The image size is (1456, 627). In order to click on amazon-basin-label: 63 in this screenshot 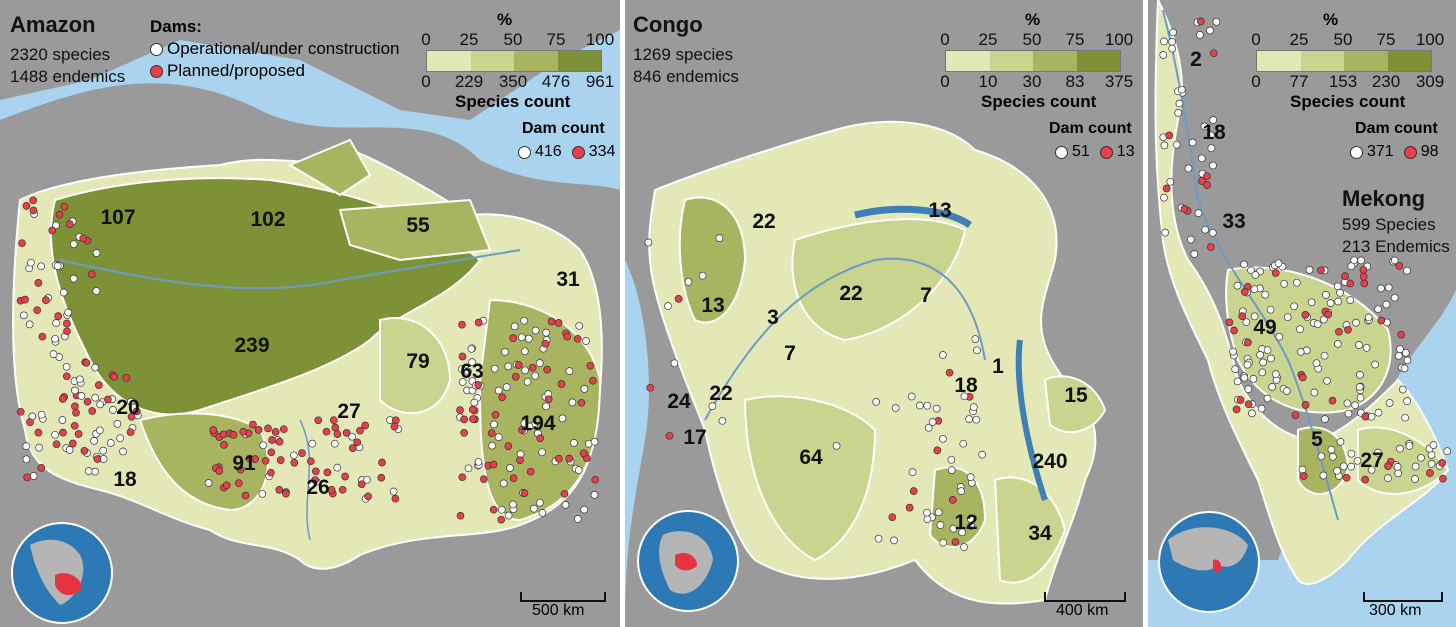, I will do `click(472, 371)`.